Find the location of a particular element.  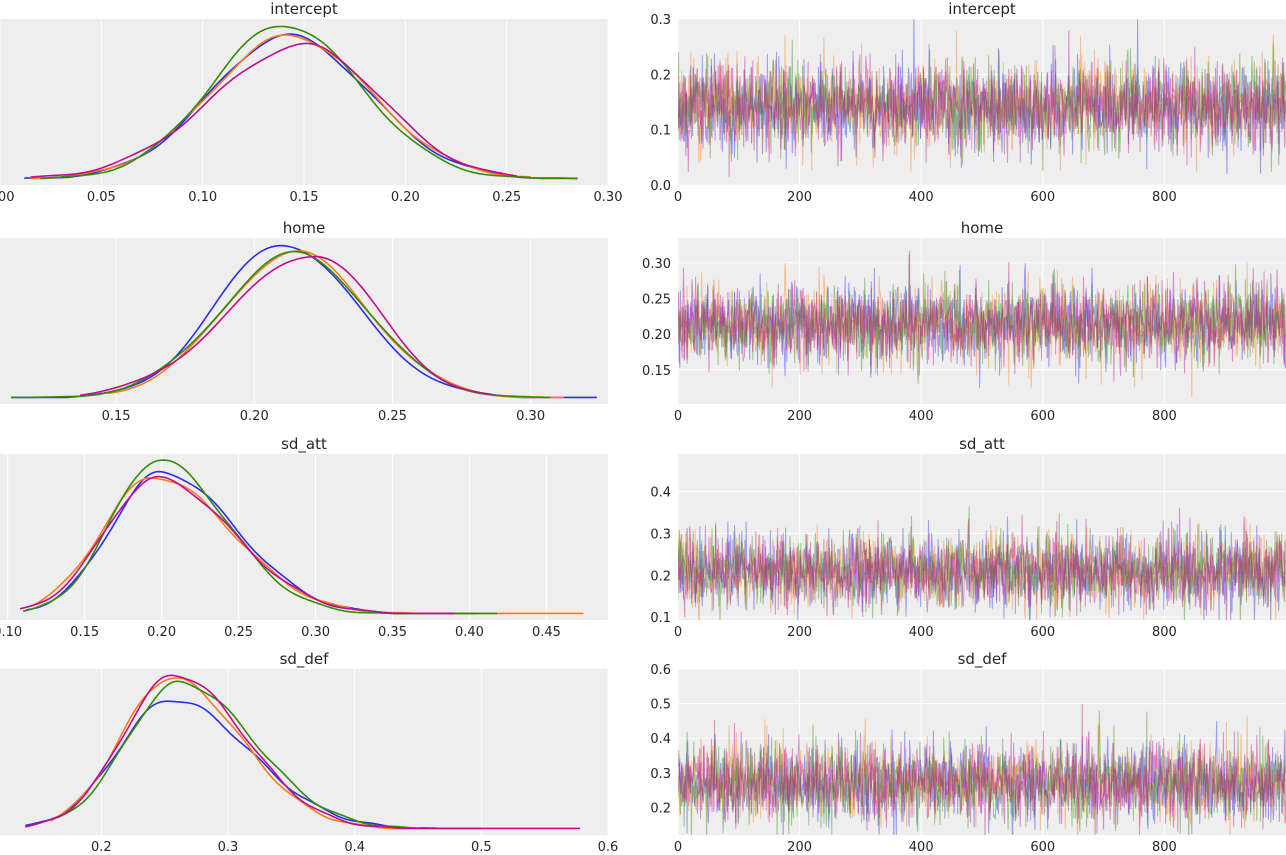

sd-def-trace-xtick-label: 800 is located at coordinates (1164, 847).